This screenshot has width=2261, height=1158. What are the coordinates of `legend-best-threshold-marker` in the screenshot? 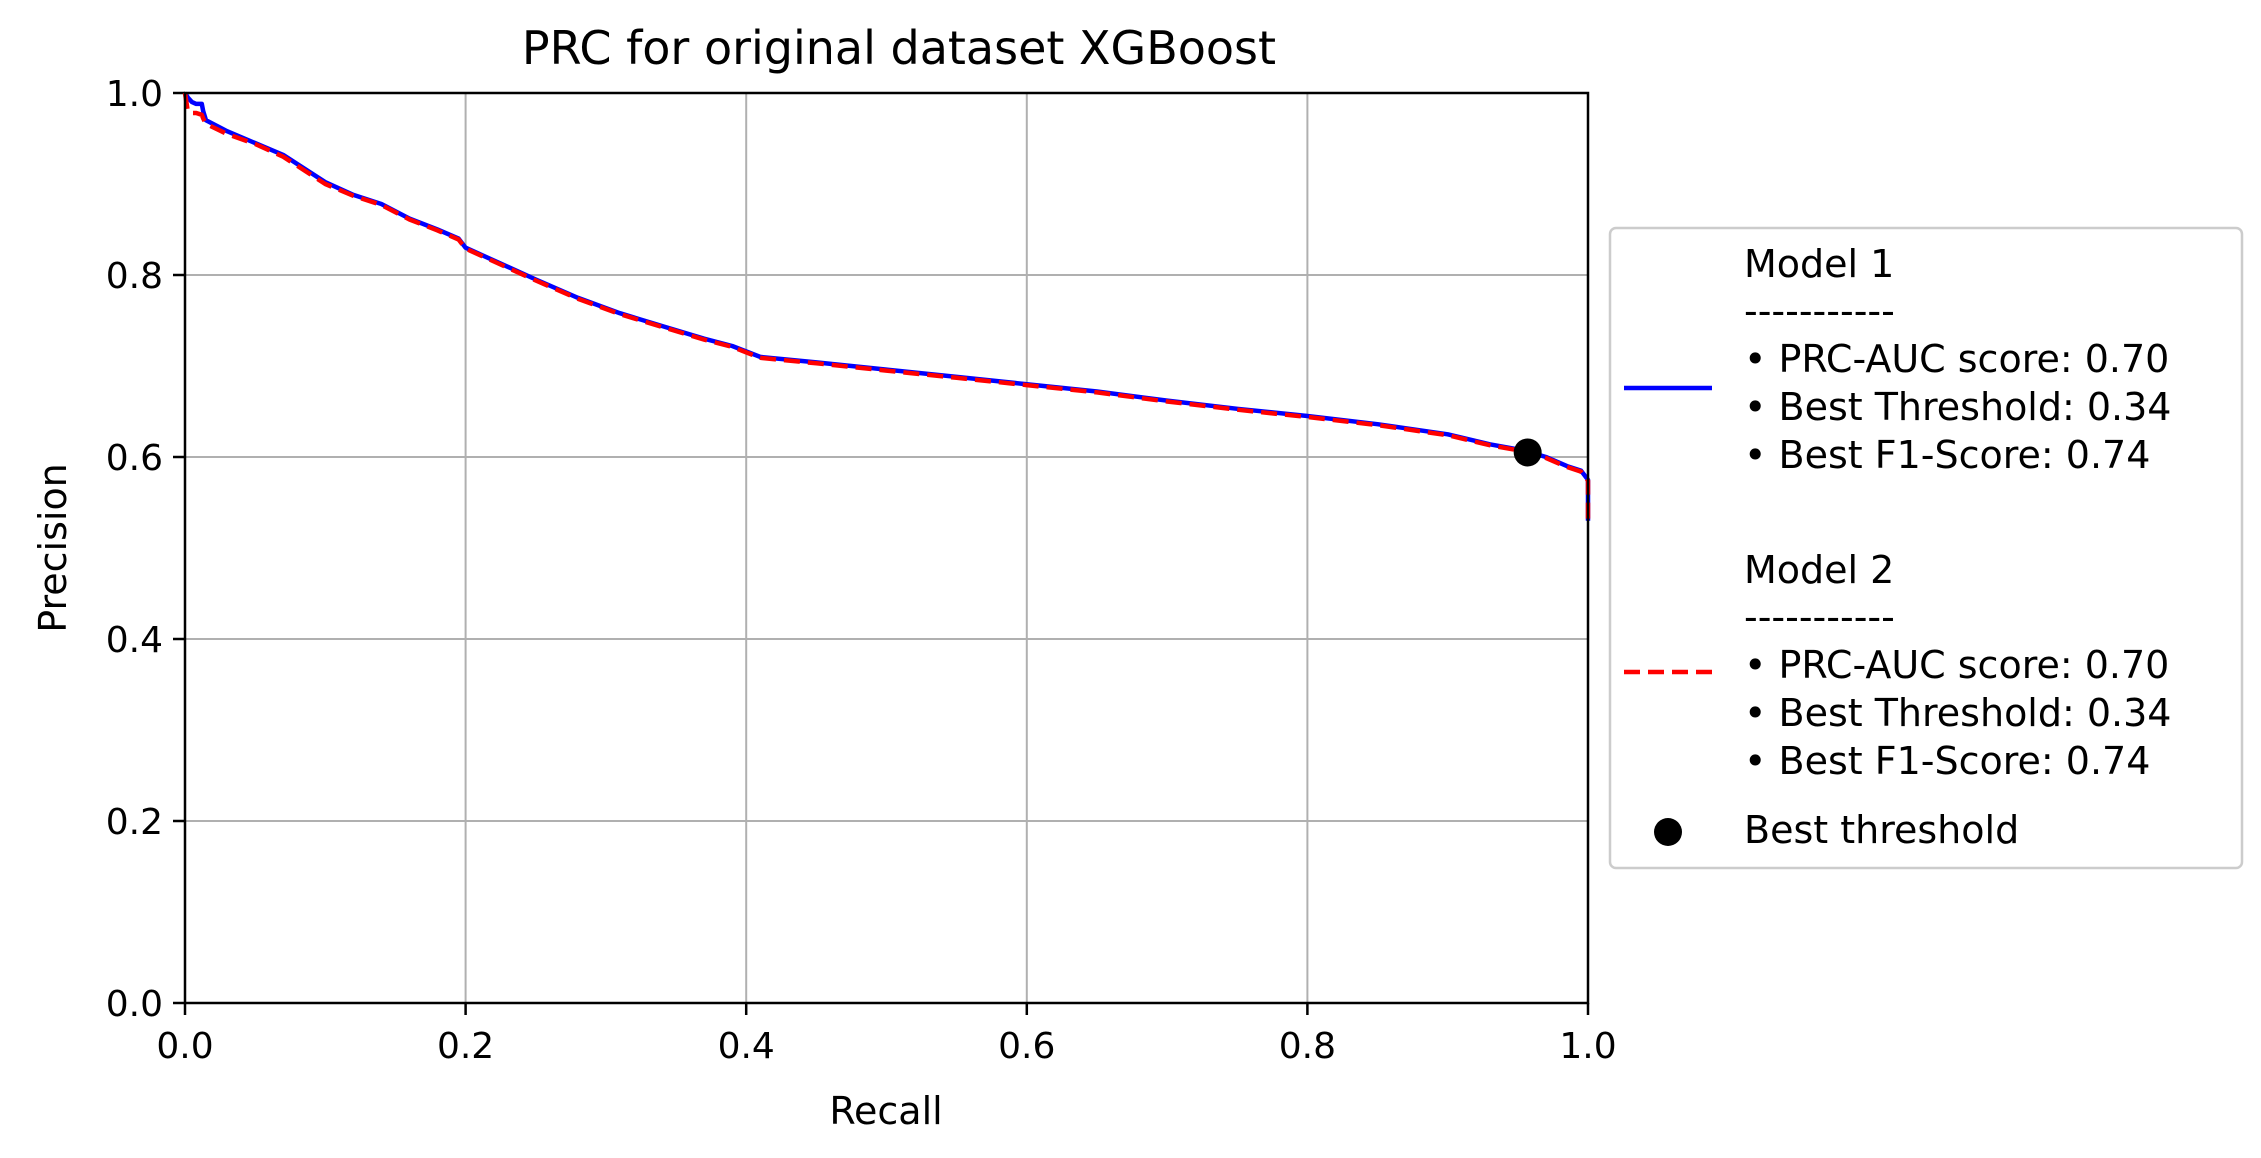 It's located at (1668, 832).